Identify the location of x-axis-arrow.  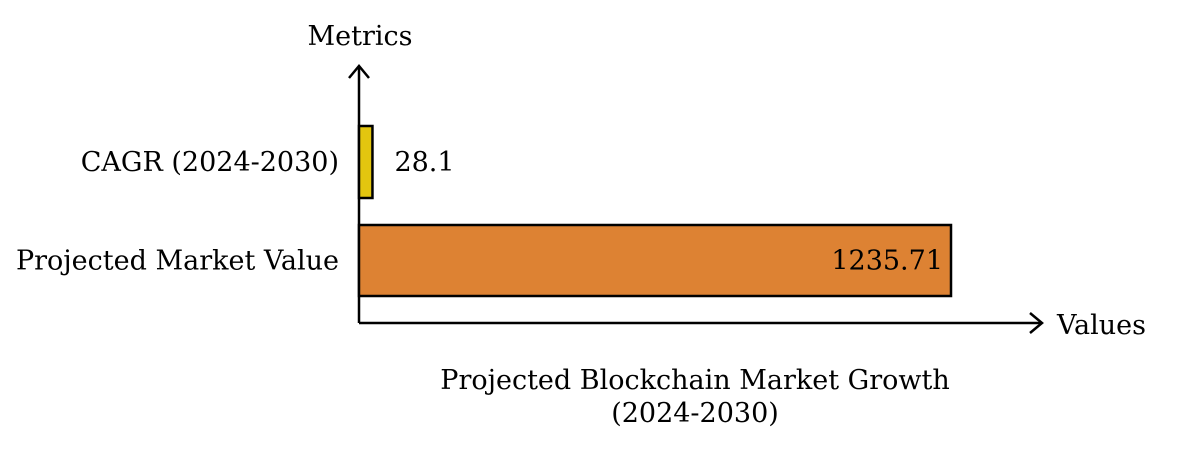
(1036, 323).